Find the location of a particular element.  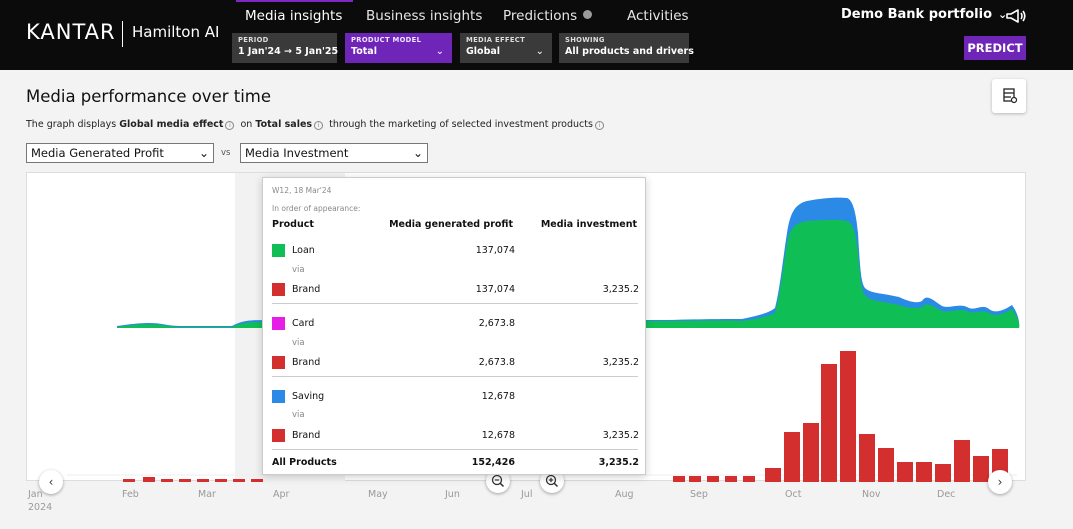

card-swatch is located at coordinates (278, 323).